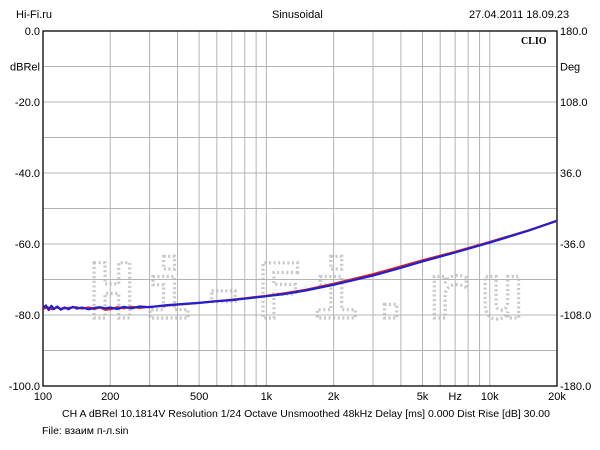  Describe the element at coordinates (575, 387) in the screenshot. I see `y-tick-label-right: -180.0` at that location.